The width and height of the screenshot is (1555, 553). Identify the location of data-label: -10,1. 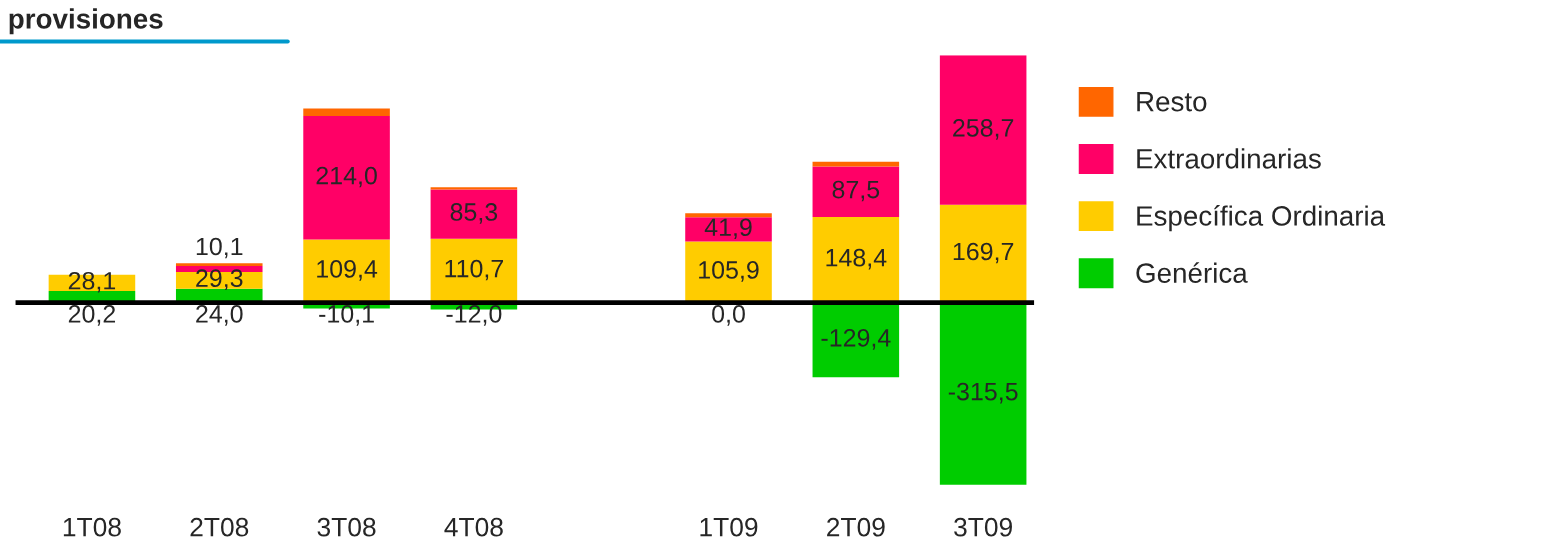
(346, 315).